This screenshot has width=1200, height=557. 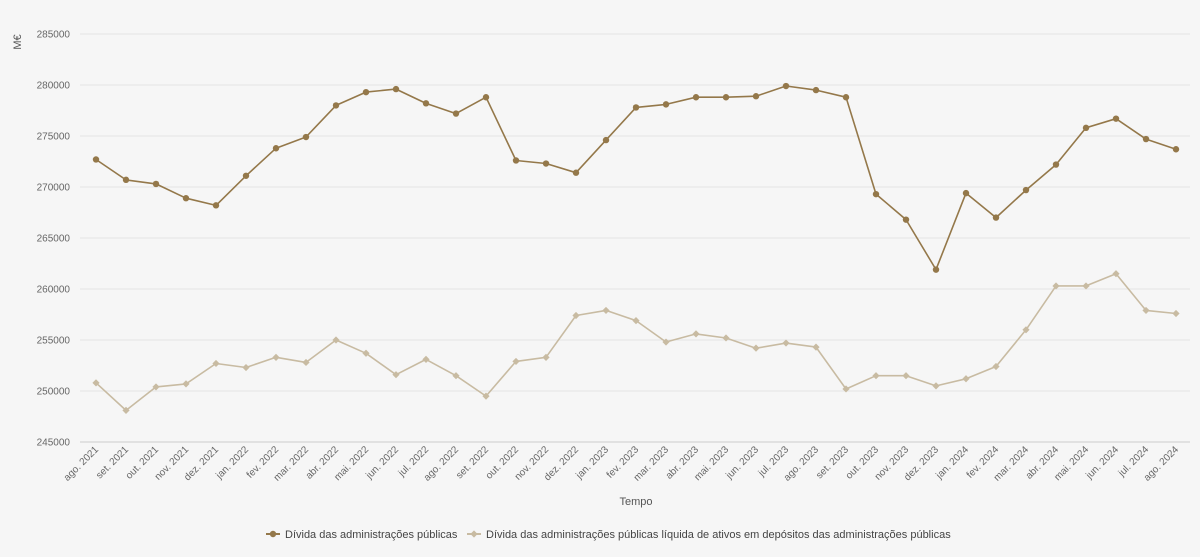 I want to click on y-tick-label: 270000, so click(x=54, y=188).